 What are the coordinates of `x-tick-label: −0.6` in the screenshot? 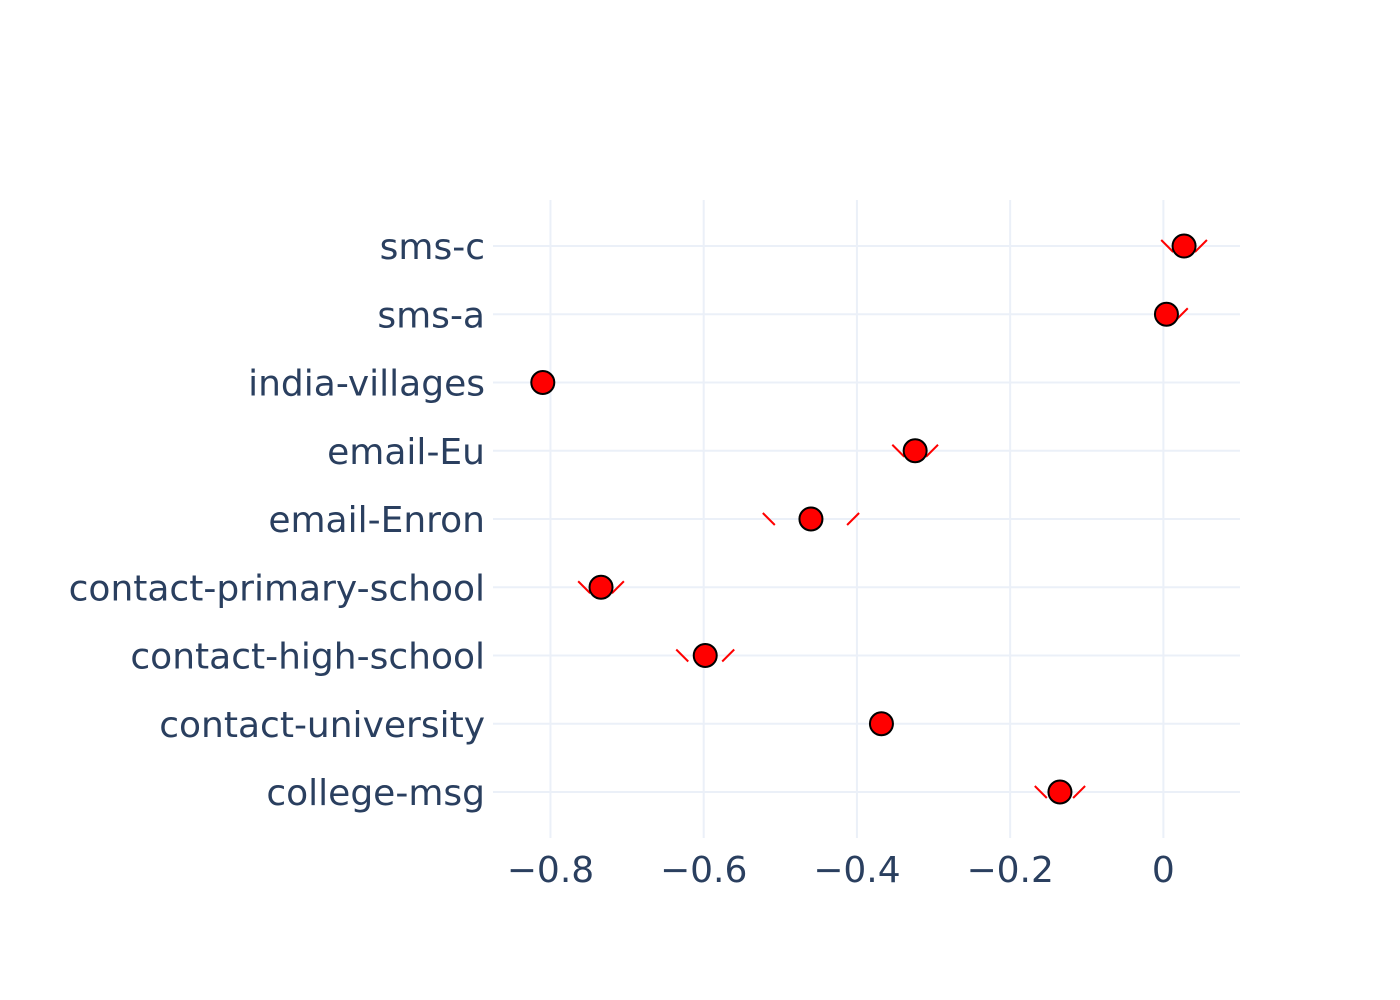 It's located at (703, 870).